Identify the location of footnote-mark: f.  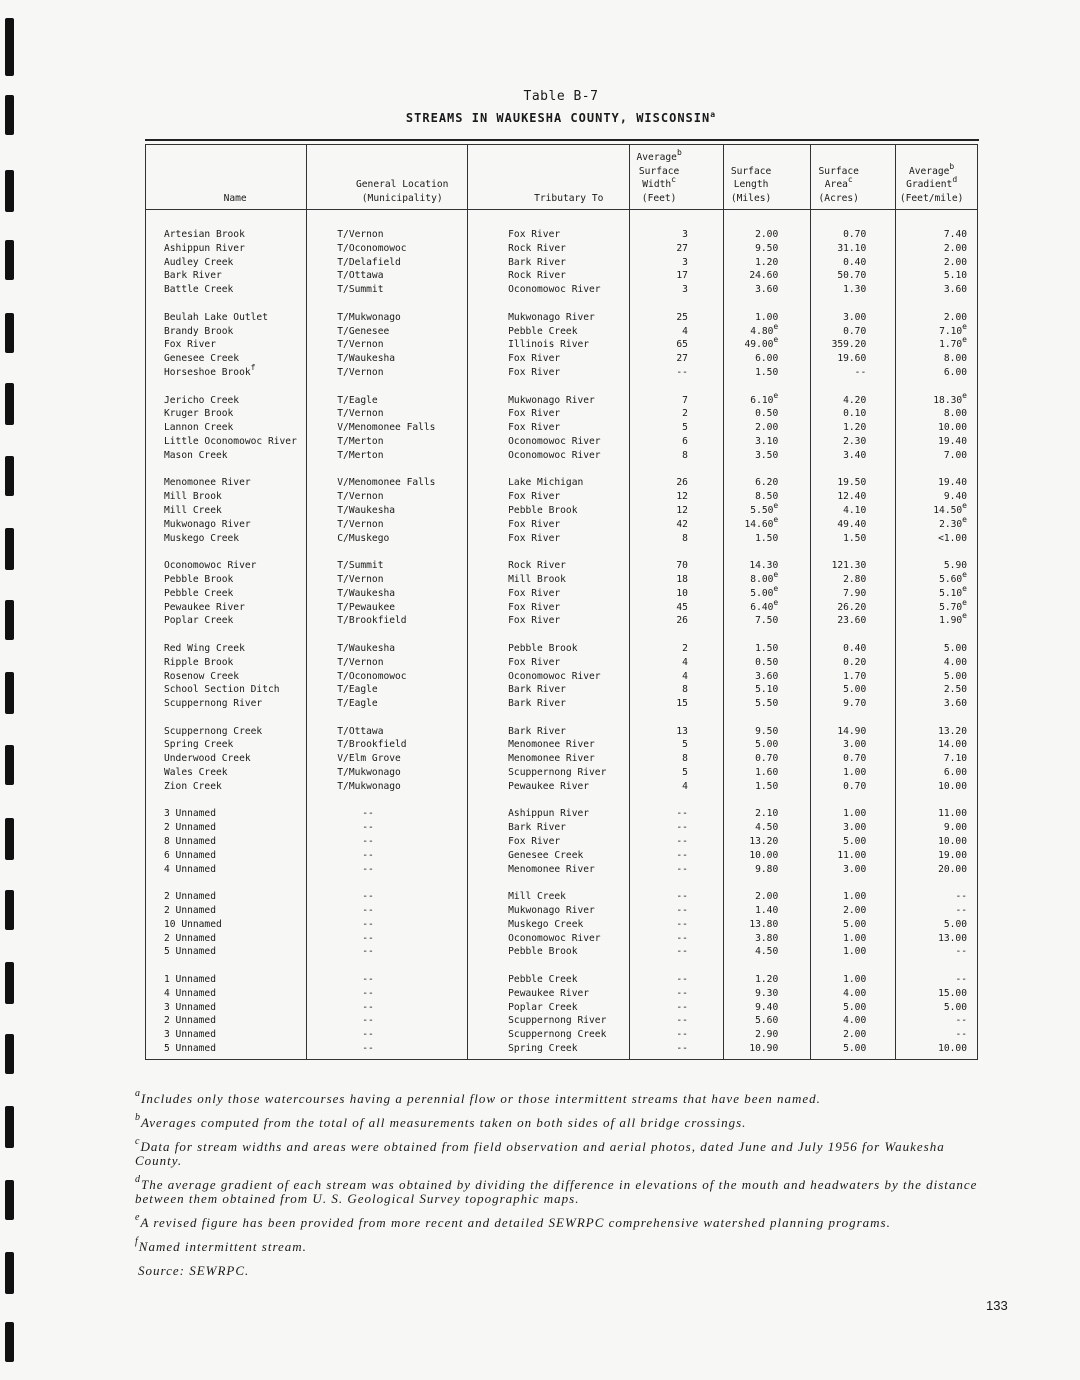
(253, 367).